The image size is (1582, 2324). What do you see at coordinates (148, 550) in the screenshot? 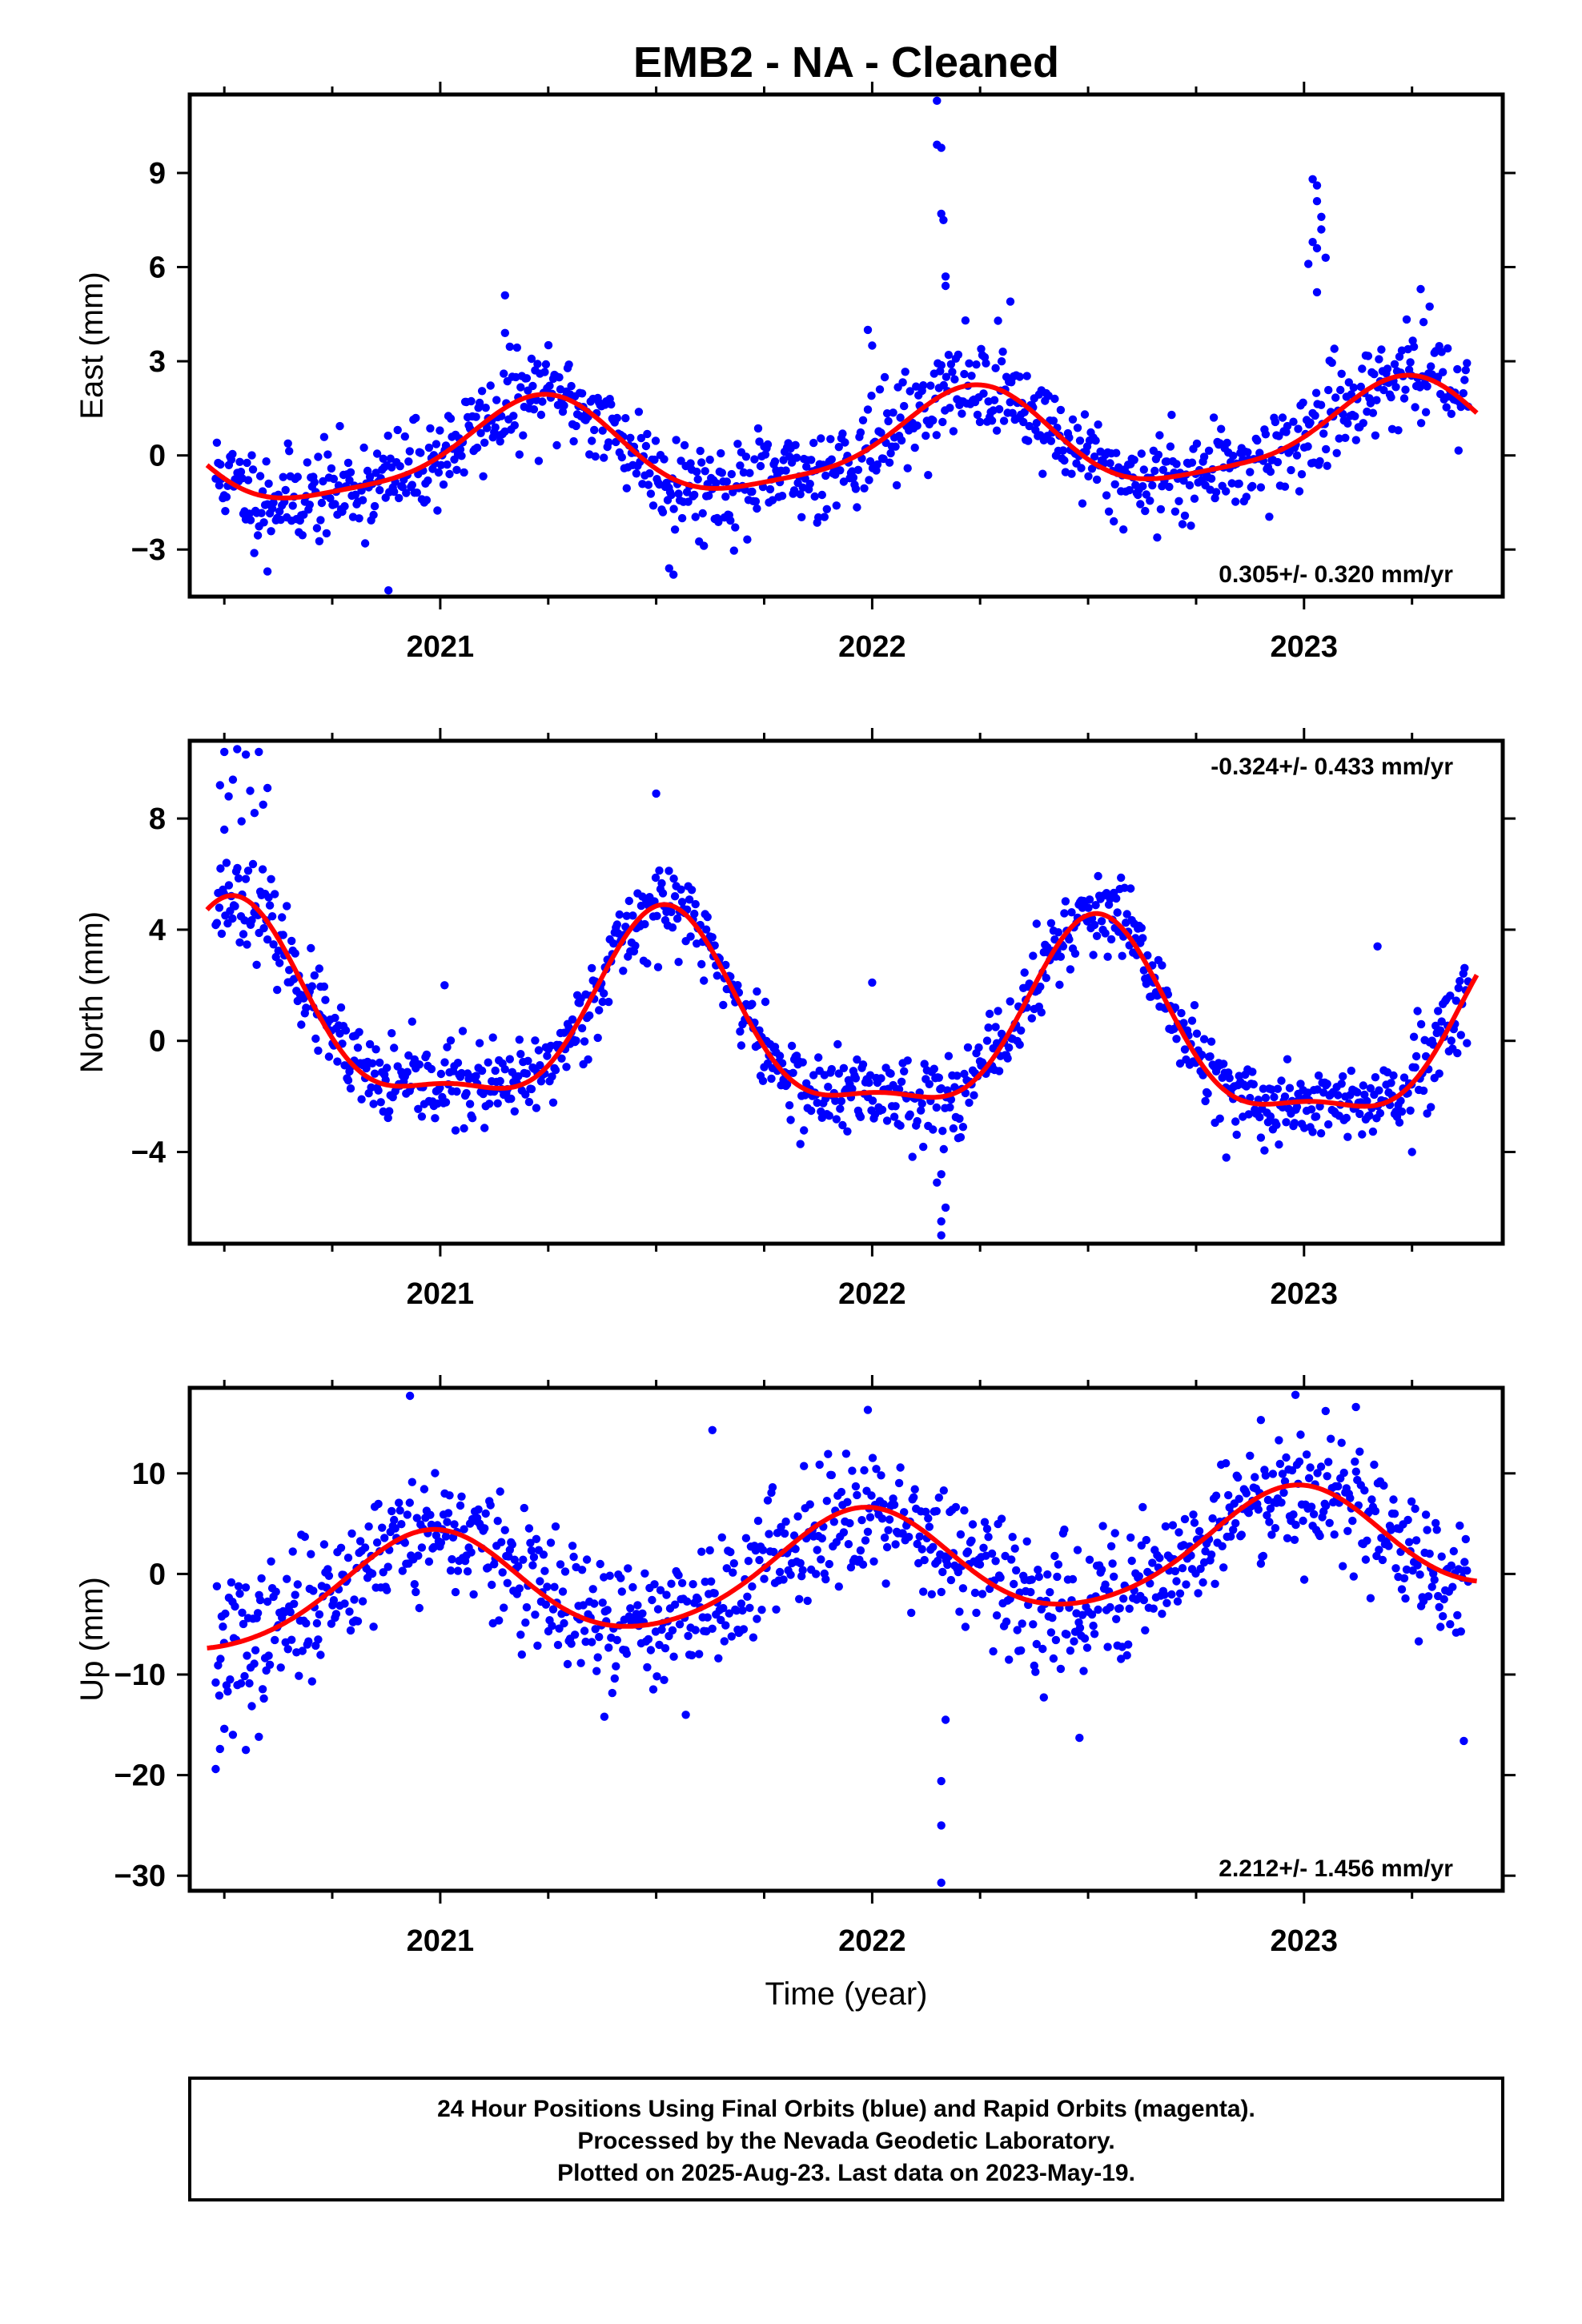
I see `east-y-tick-label: −3` at bounding box center [148, 550].